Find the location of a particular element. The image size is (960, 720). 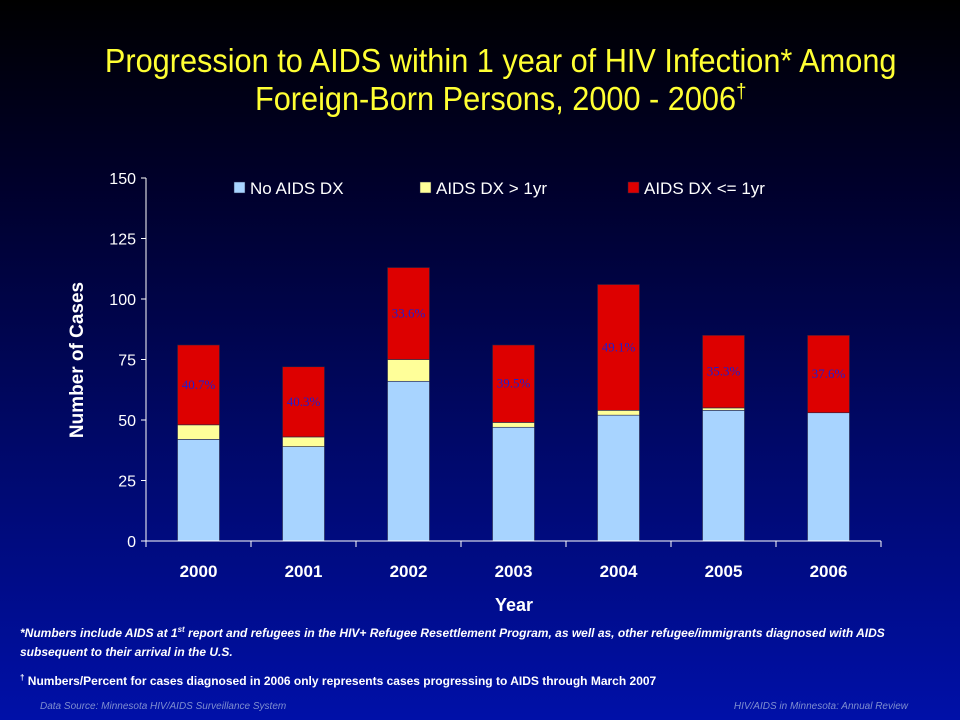

y-tick-label: 25 is located at coordinates (127, 482).